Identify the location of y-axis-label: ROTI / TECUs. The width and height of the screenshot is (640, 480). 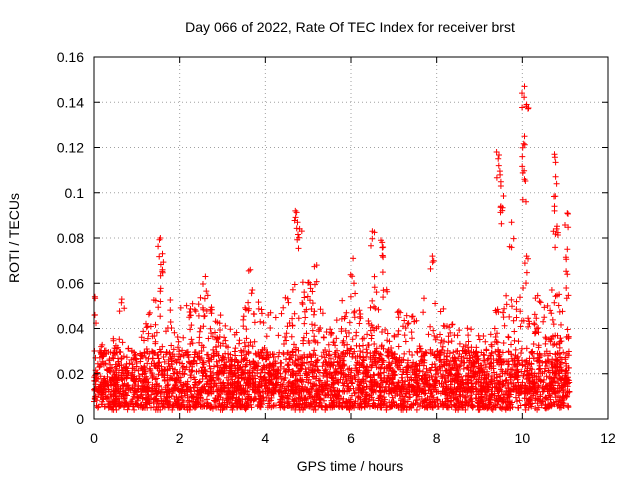
(14, 238).